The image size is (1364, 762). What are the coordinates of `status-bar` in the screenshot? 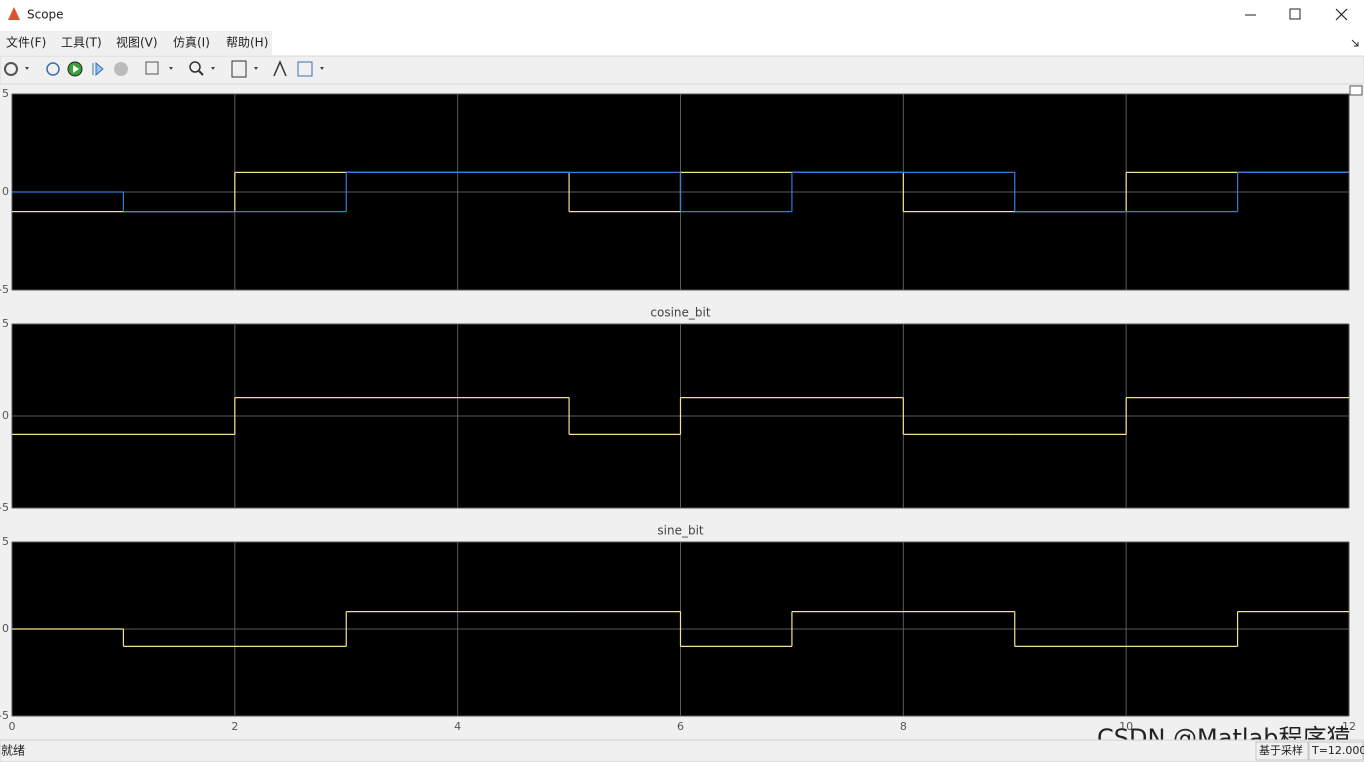 It's located at (682, 750).